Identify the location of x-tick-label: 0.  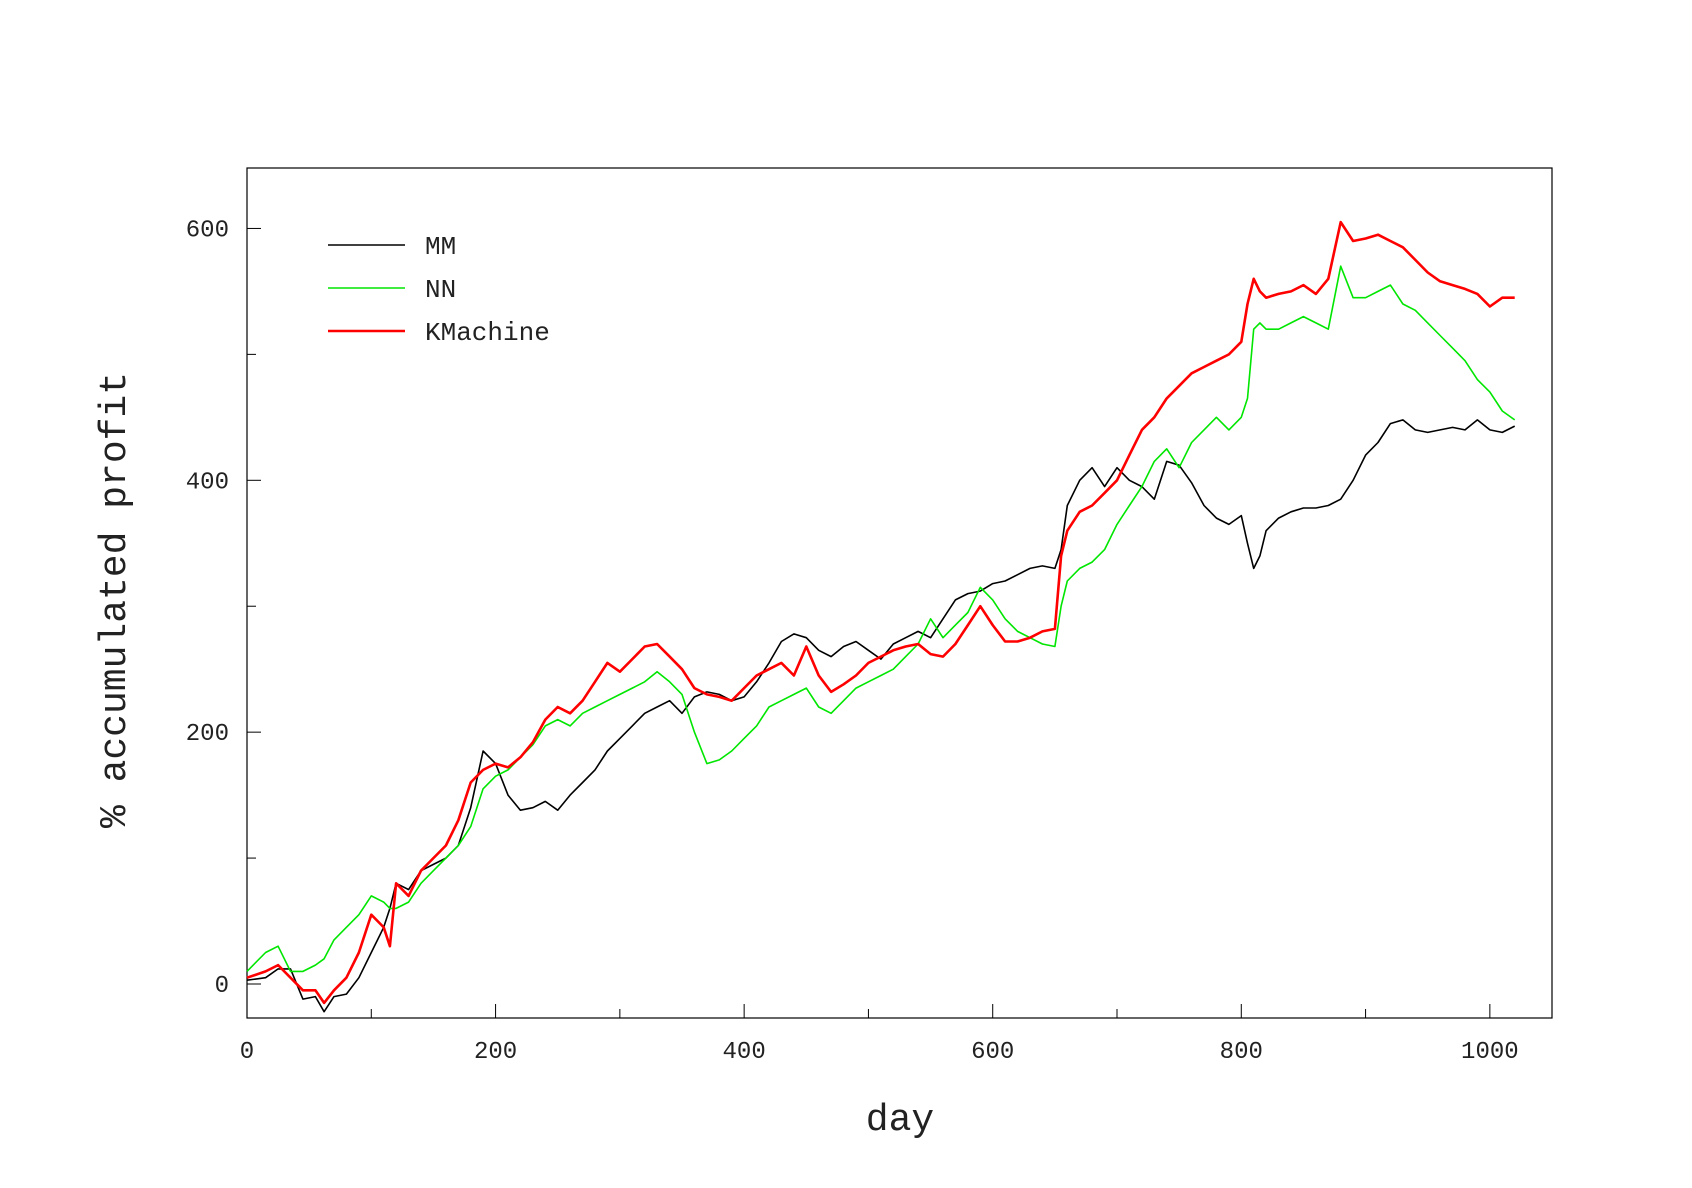
(247, 1052).